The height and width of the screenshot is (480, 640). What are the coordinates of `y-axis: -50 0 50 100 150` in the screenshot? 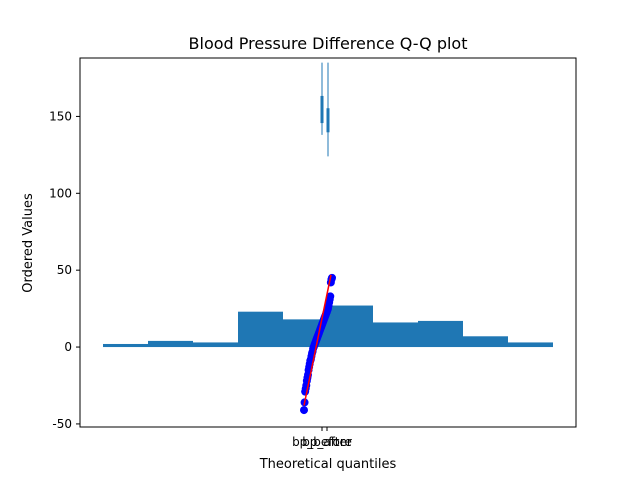 It's located at (64, 270).